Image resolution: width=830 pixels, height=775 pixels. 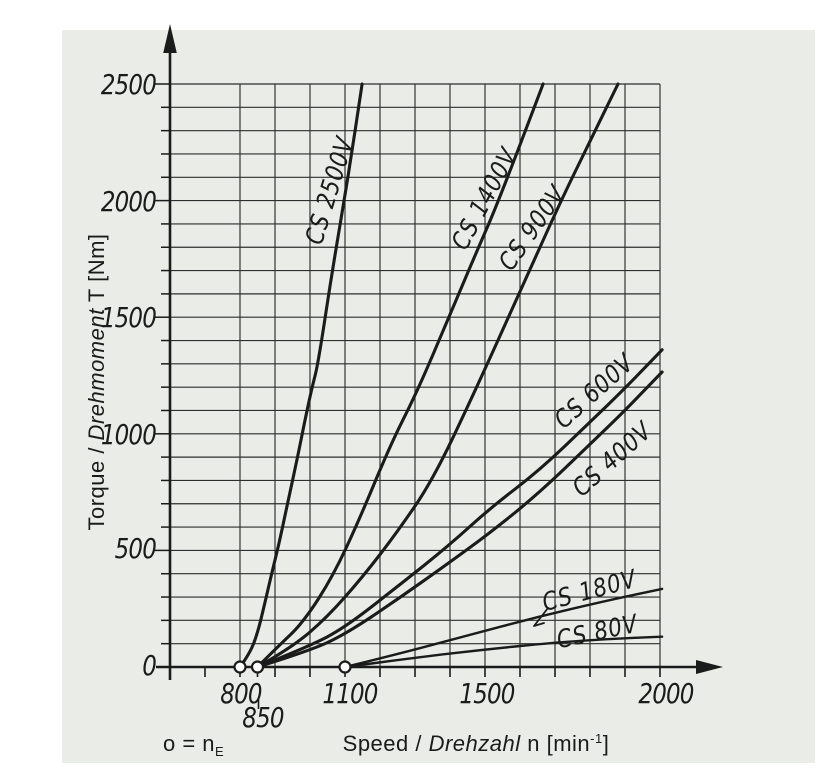 What do you see at coordinates (385, 743) in the screenshot?
I see `x-axis-title-pre: Speed /` at bounding box center [385, 743].